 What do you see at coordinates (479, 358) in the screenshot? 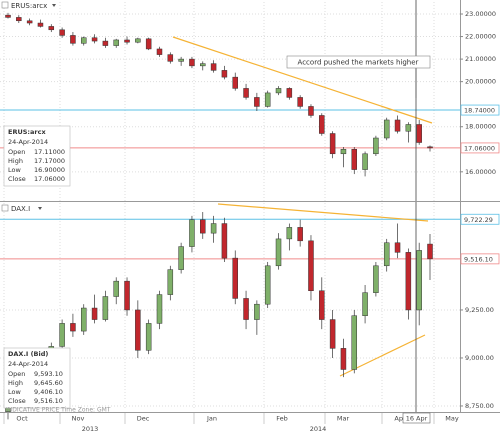
I see `y-tick-label: 9,000.00` at bounding box center [479, 358].